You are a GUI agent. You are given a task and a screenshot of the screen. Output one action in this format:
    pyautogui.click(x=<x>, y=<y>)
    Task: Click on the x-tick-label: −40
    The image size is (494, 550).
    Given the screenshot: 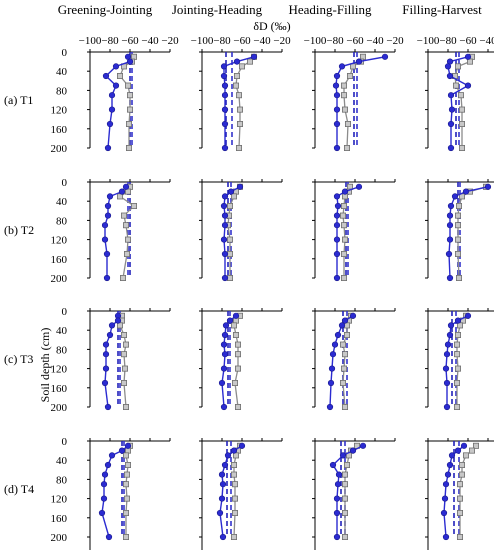 What is the action you would take?
    pyautogui.click(x=150, y=41)
    